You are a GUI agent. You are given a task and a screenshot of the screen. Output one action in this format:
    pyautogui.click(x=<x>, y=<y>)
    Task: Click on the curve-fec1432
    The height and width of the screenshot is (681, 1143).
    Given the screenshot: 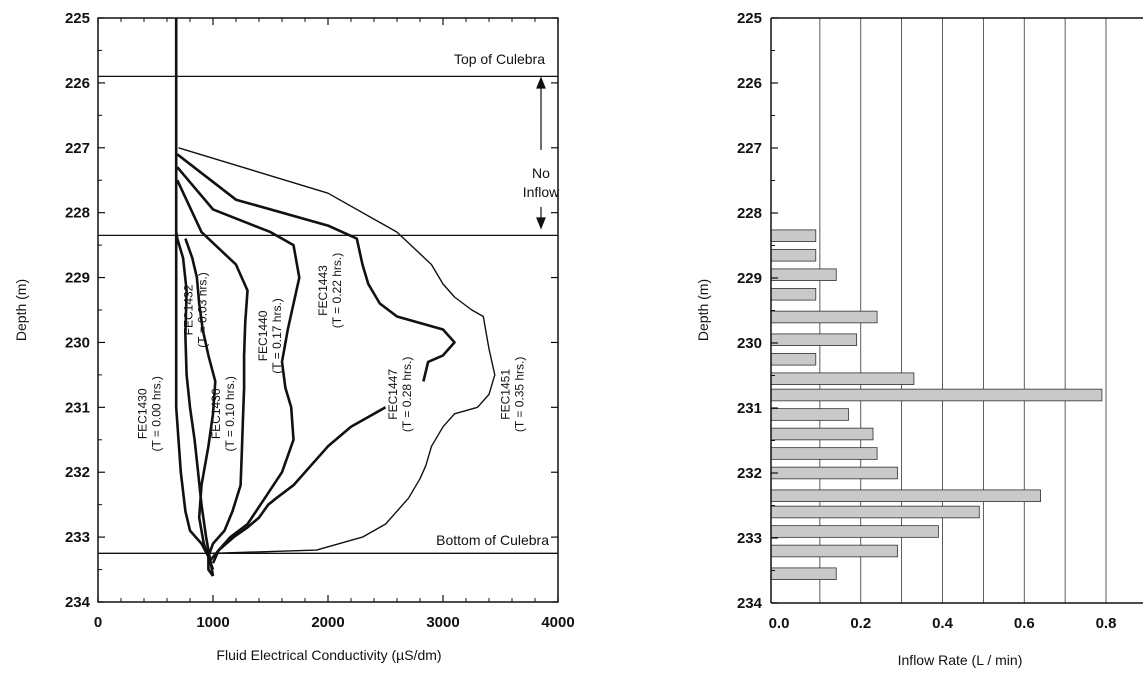 What is the action you would take?
    pyautogui.click(x=194, y=404)
    